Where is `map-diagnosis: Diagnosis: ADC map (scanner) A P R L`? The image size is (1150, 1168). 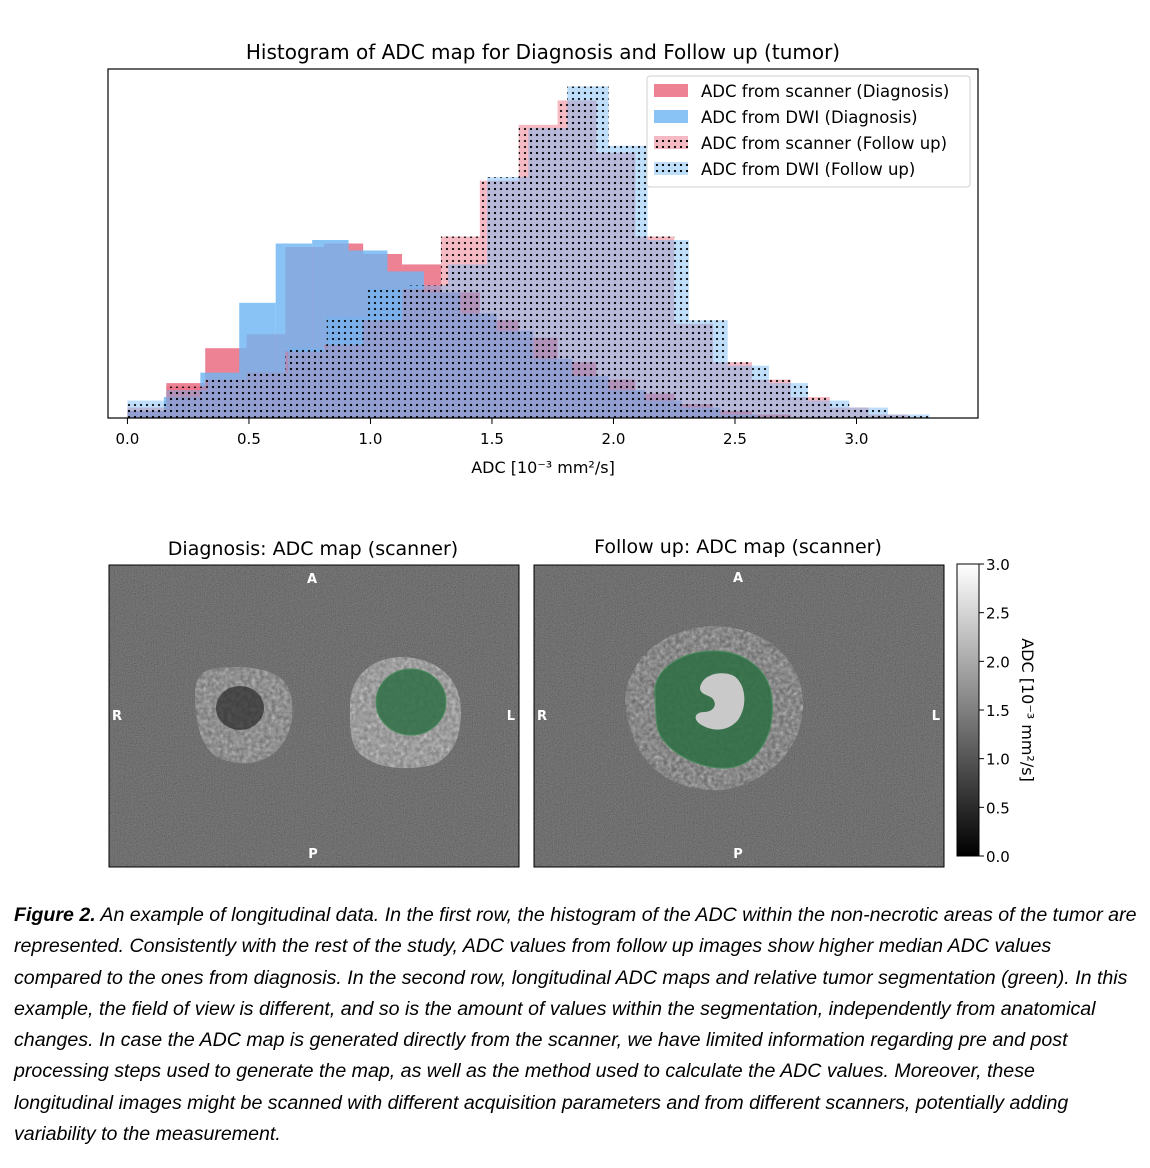 map-diagnosis: Diagnosis: ADC map (scanner) A P R L is located at coordinates (314, 703).